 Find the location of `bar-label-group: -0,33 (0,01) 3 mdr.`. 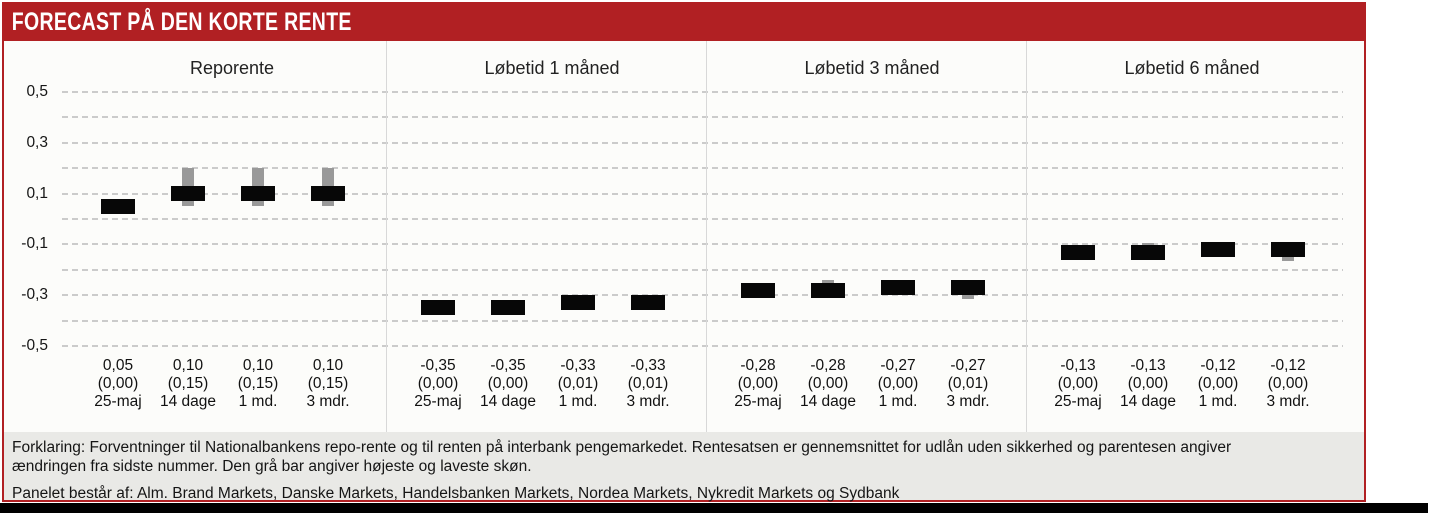

bar-label-group: -0,33 (0,01) 3 mdr. is located at coordinates (647, 384).